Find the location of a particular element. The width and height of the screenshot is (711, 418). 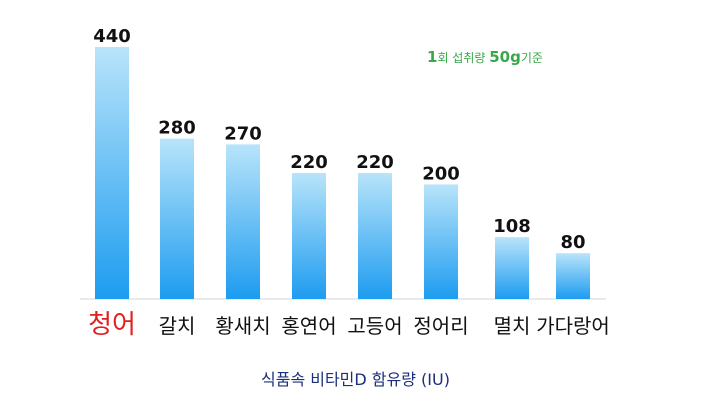

data-label: 270 is located at coordinates (243, 133).